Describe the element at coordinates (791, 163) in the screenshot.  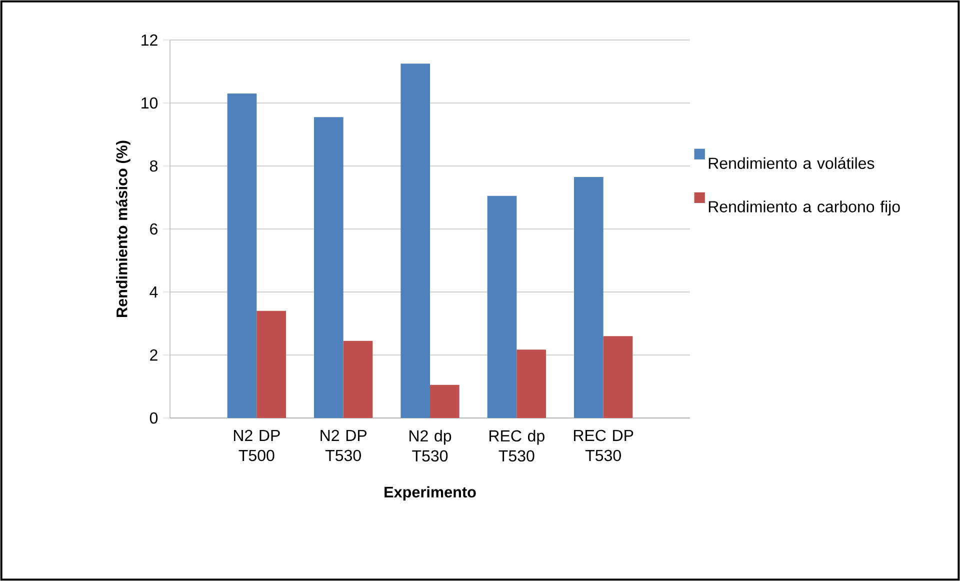
I see `legend-label: Rendimiento a volátiles` at that location.